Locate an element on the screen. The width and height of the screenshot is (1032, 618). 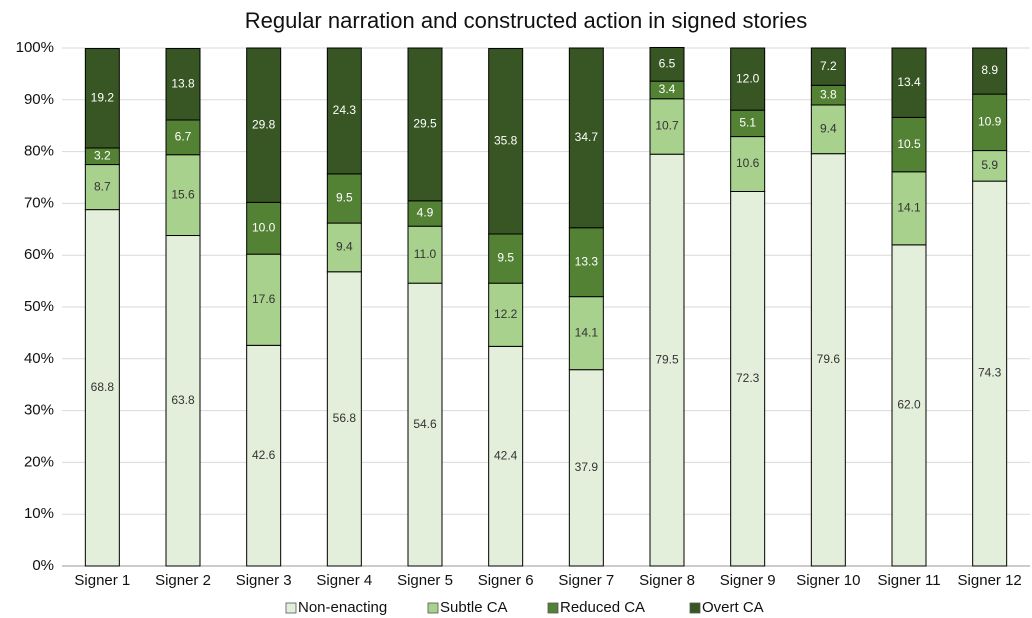
x-tick-label: Signer 12 is located at coordinates (990, 580).